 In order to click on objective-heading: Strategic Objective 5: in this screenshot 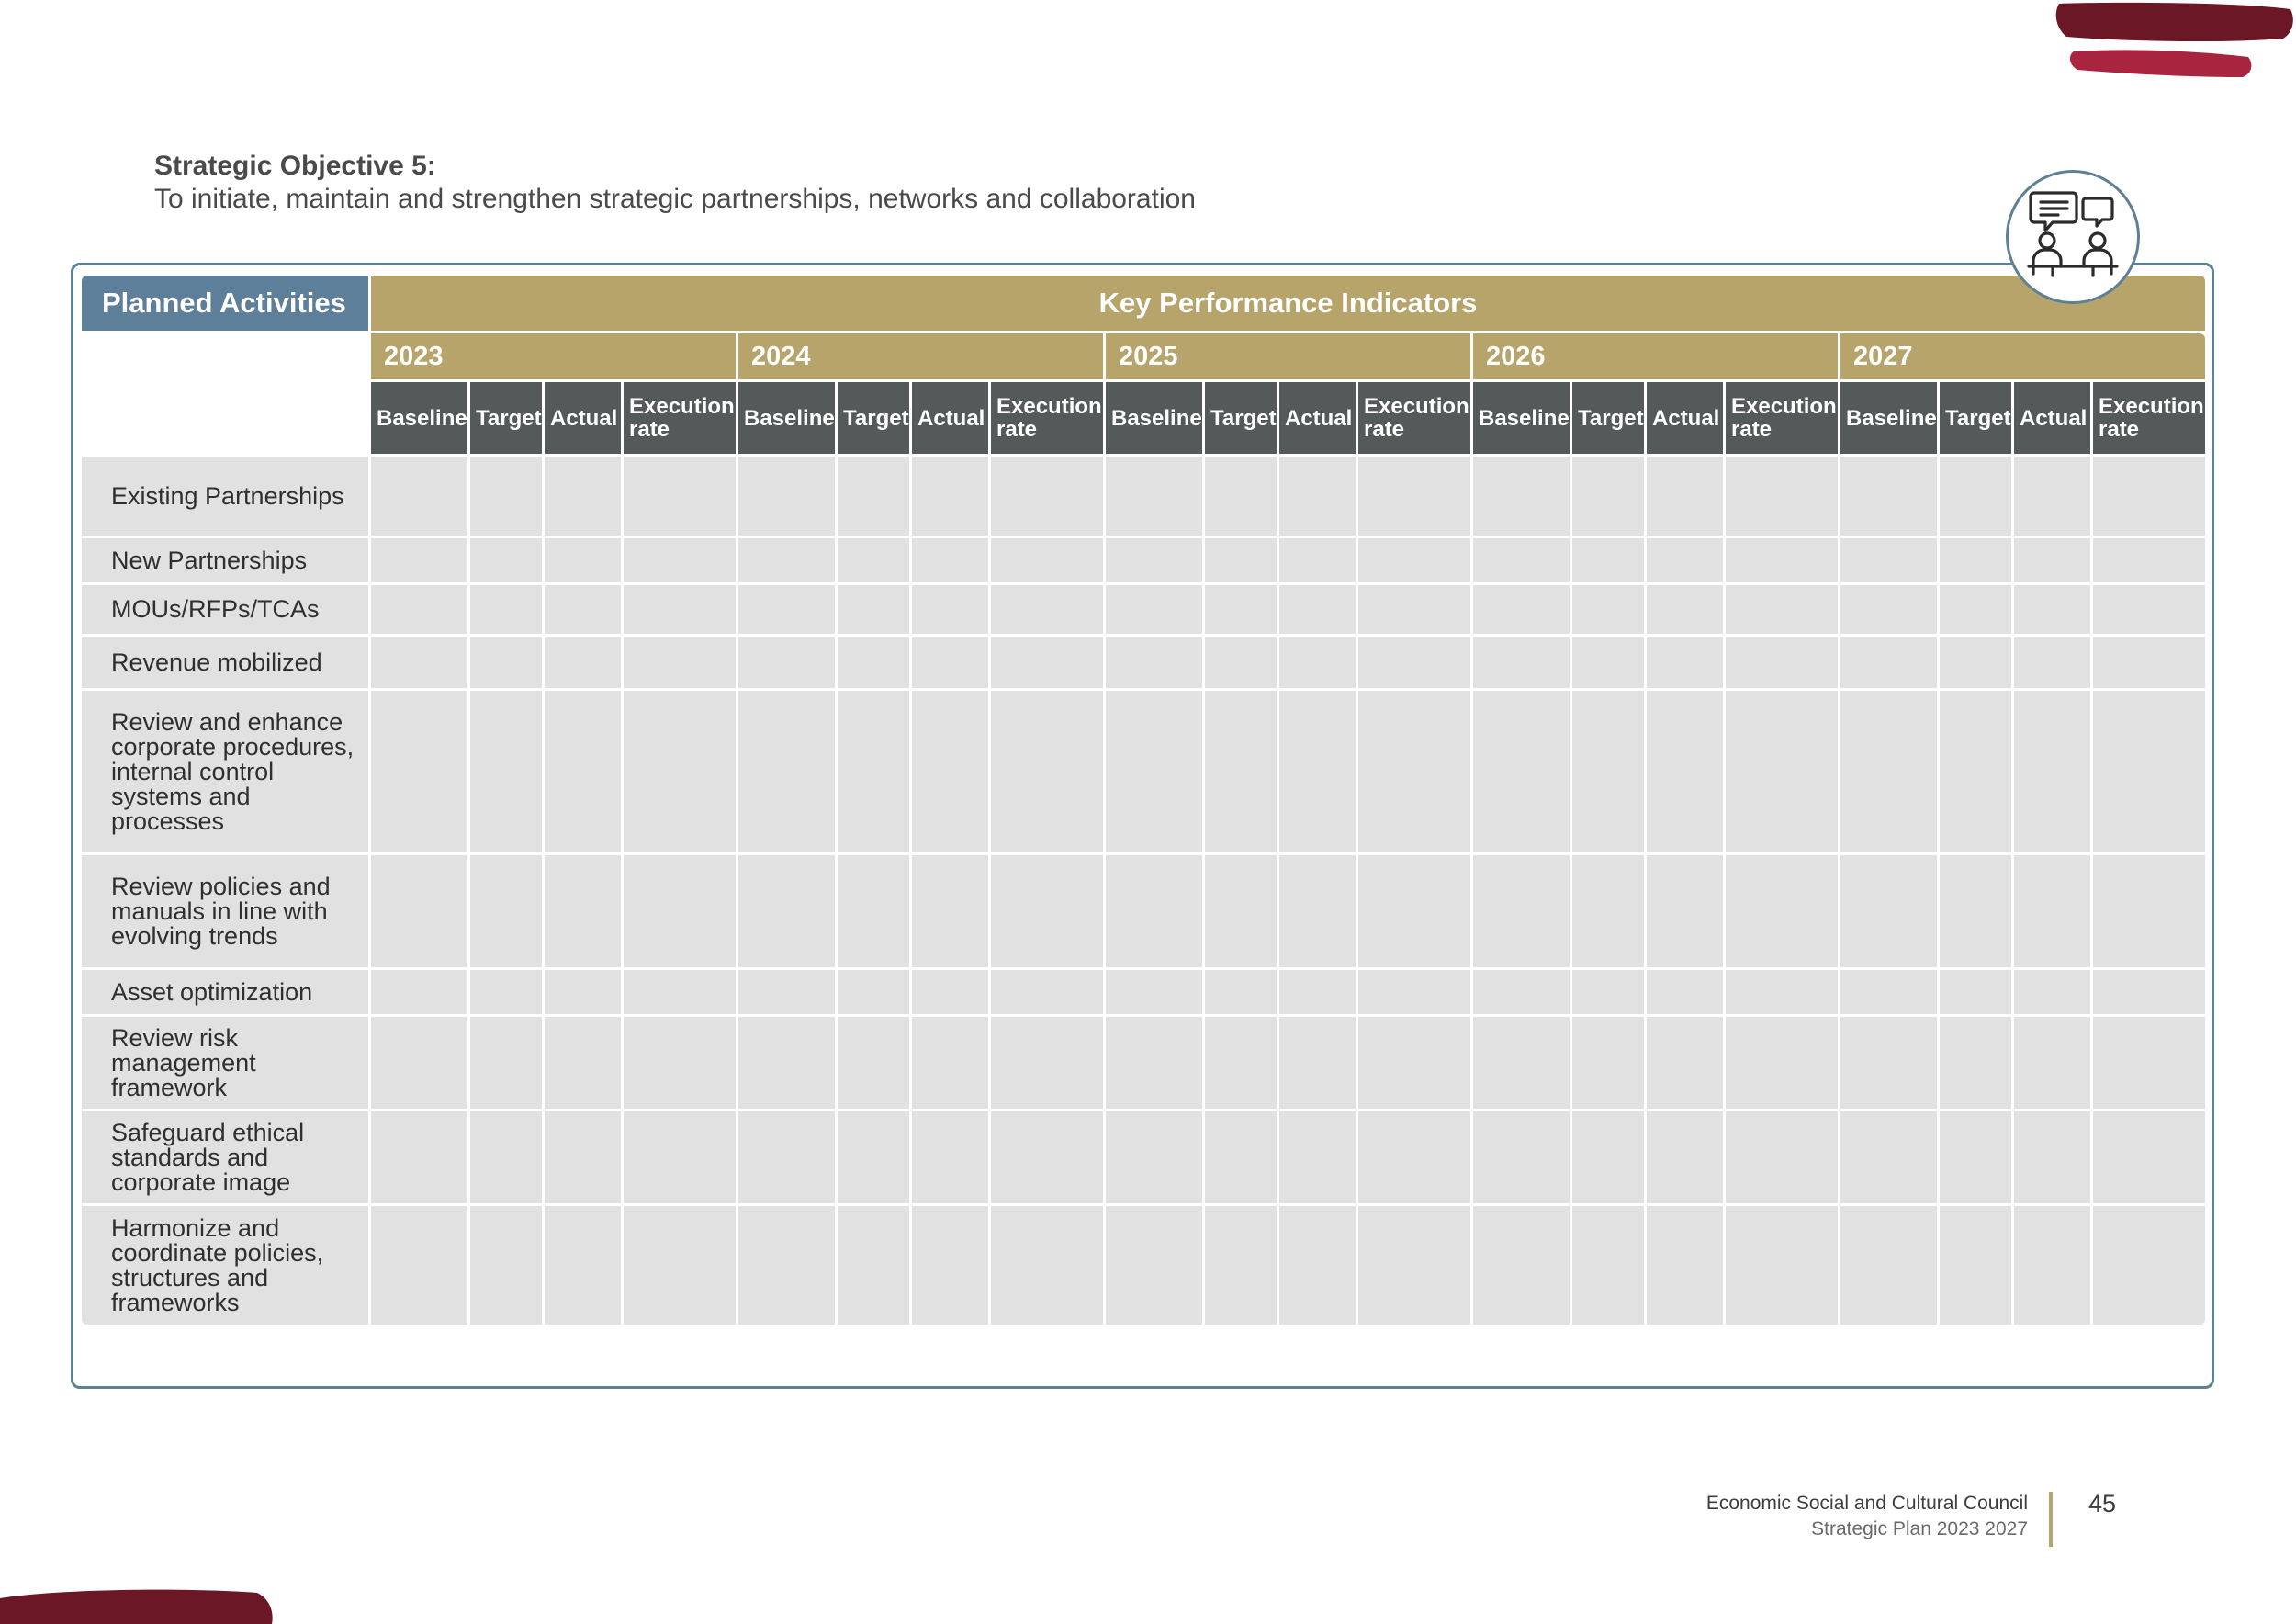, I will do `click(295, 166)`.